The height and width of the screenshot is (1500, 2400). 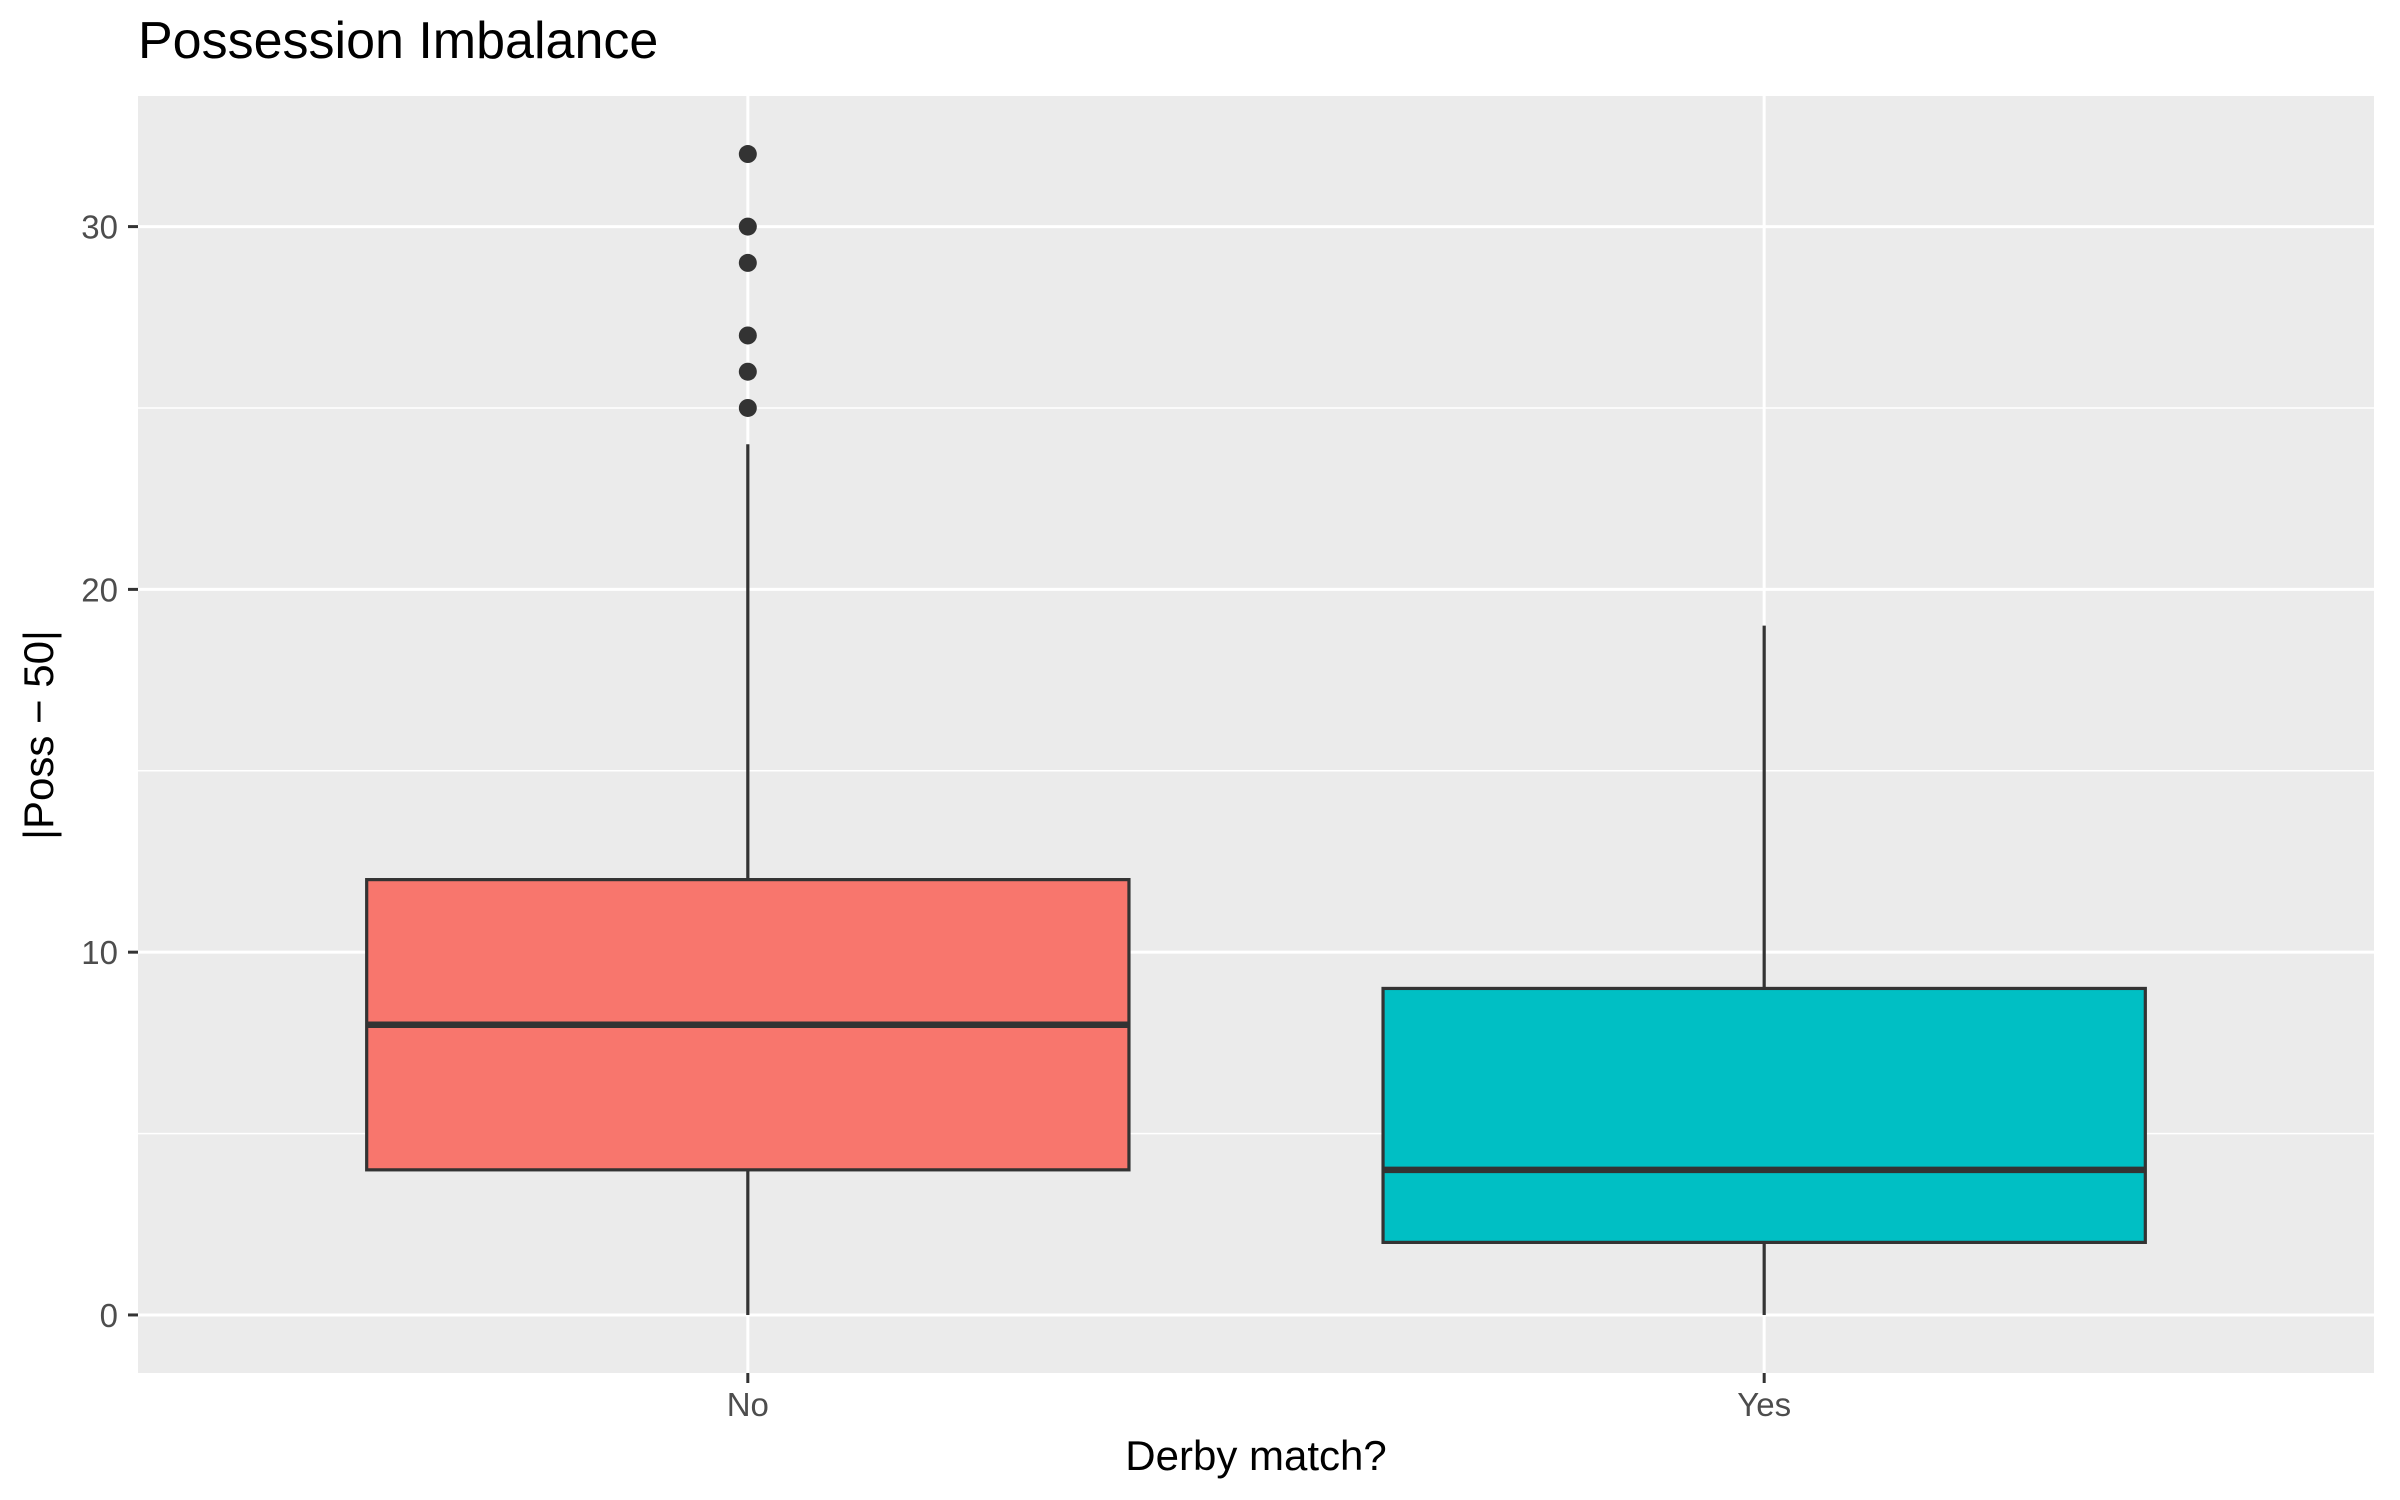 I want to click on y-axis: 0 10 20 30, so click(x=109, y=771).